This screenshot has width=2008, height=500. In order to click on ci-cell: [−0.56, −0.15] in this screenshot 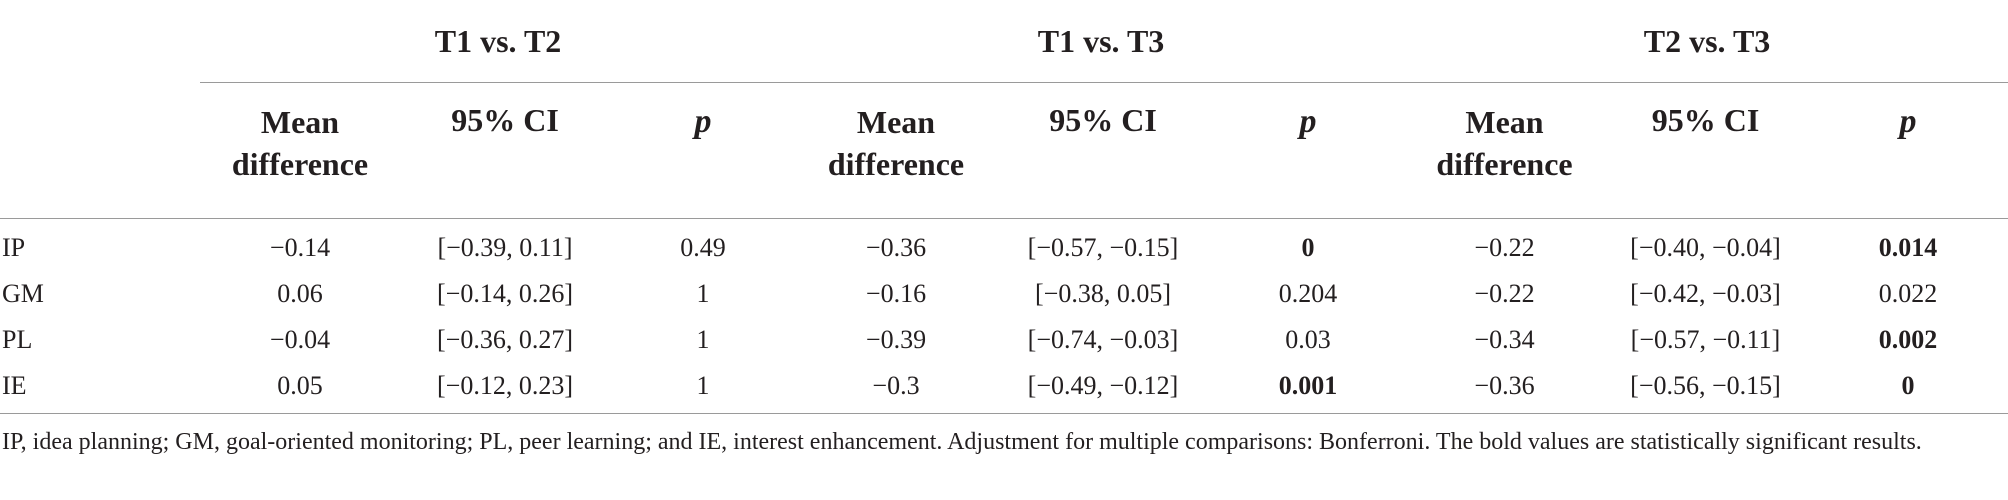, I will do `click(1705, 388)`.